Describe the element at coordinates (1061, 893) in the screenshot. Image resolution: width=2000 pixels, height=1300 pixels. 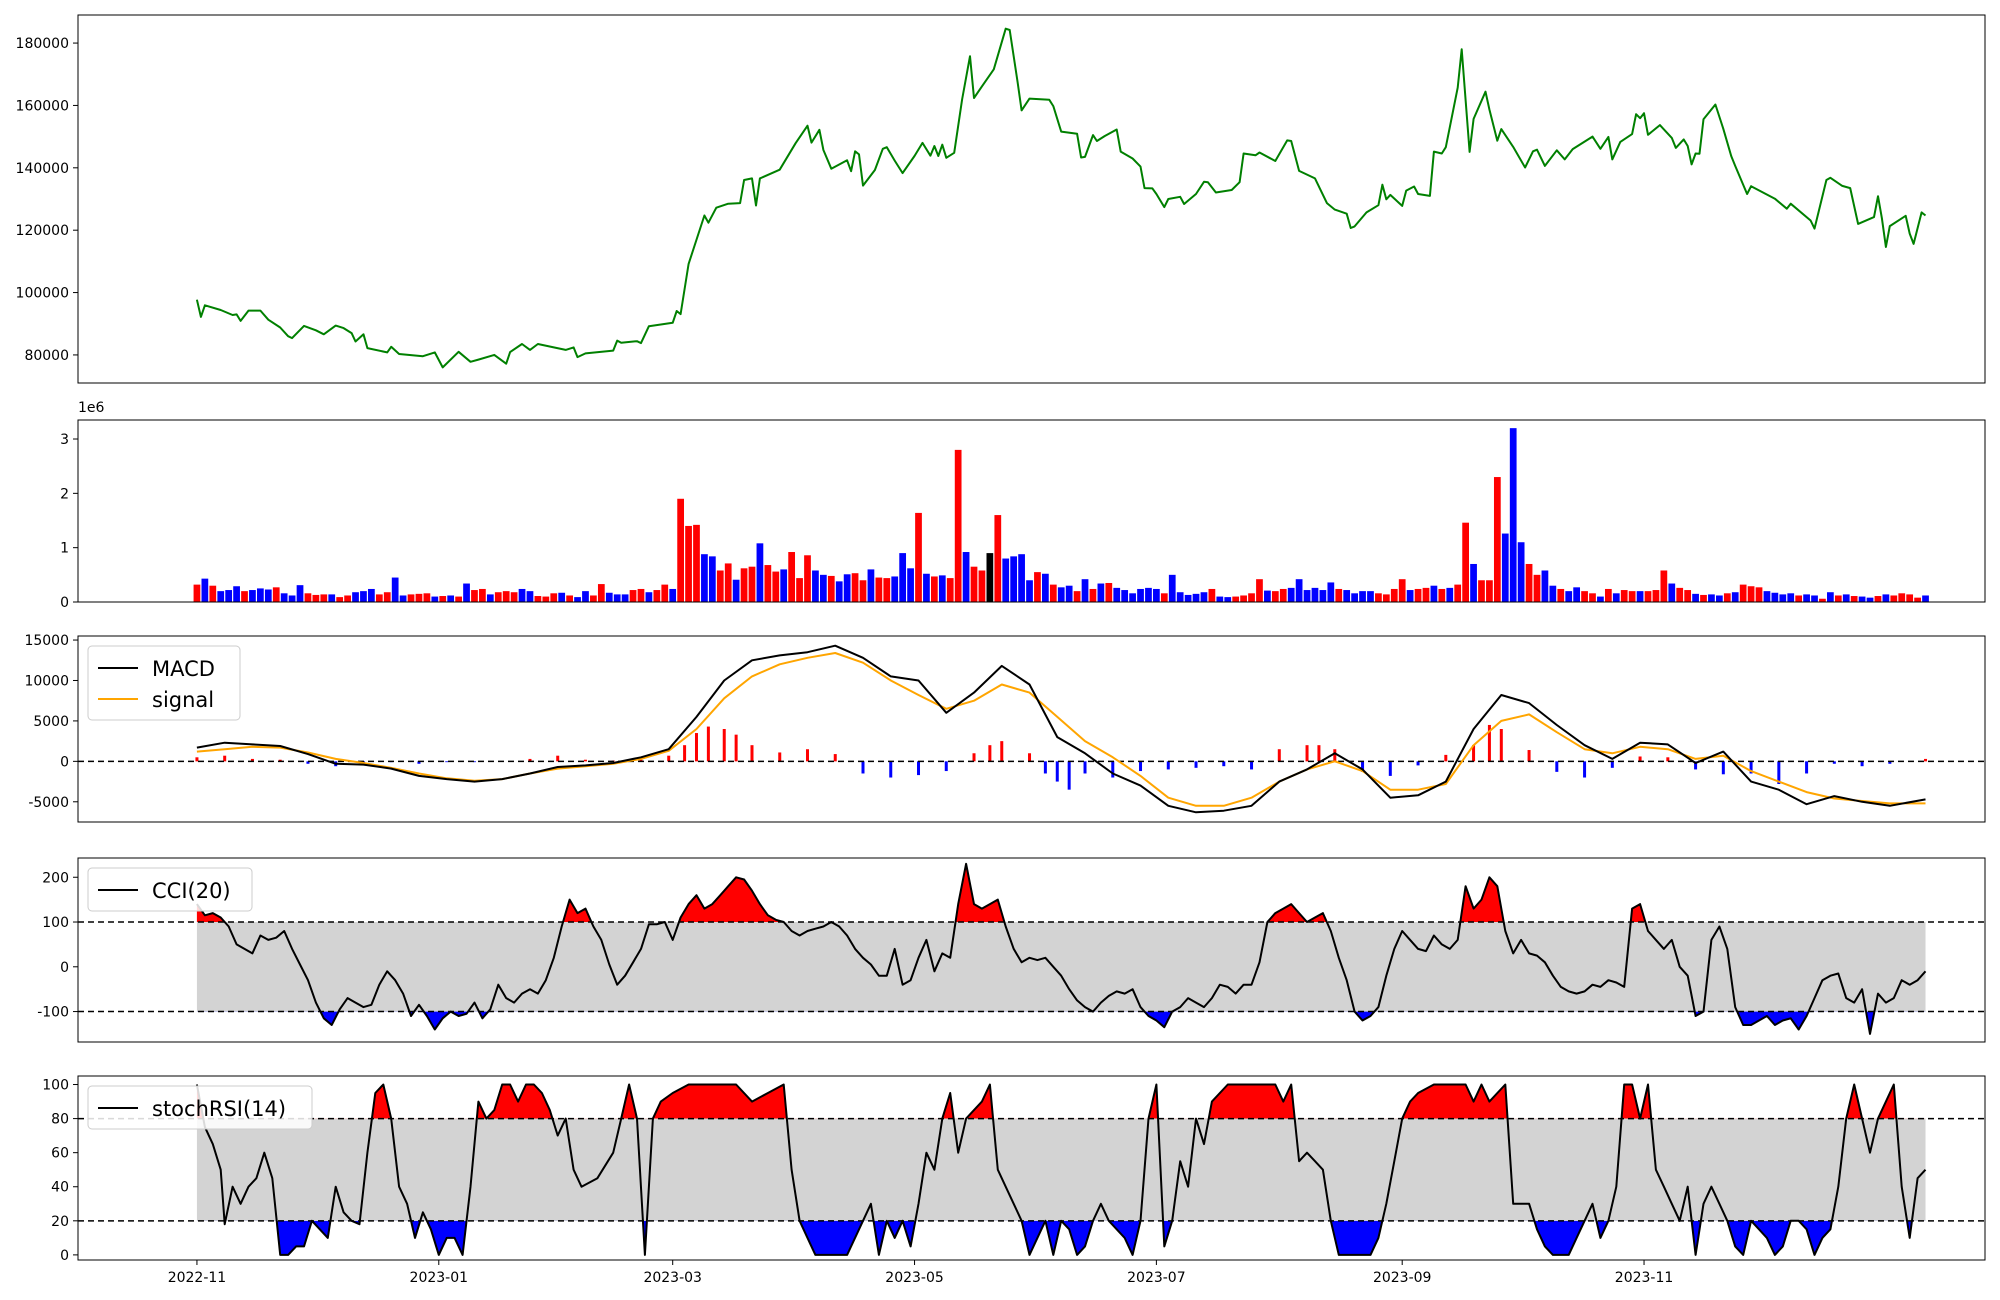
I see `cci-overbought-fill` at that location.